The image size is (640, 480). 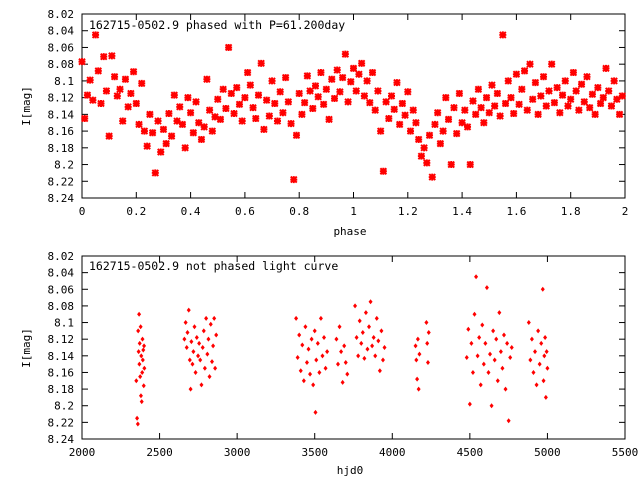 I want to click on x-tick-label: 1.2, so click(x=408, y=211).